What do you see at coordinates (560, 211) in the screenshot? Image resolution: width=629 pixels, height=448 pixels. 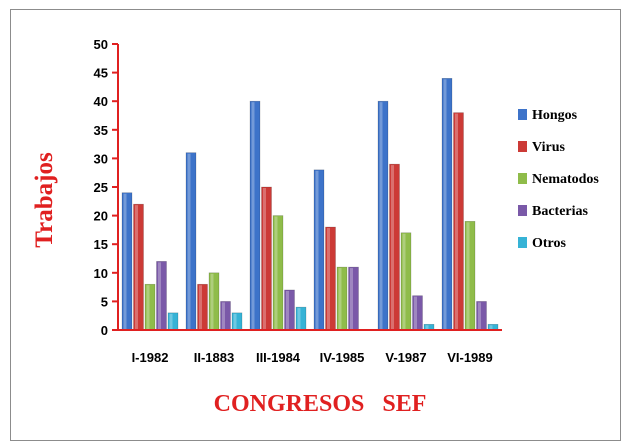 I see `legend-label: Bacterias` at bounding box center [560, 211].